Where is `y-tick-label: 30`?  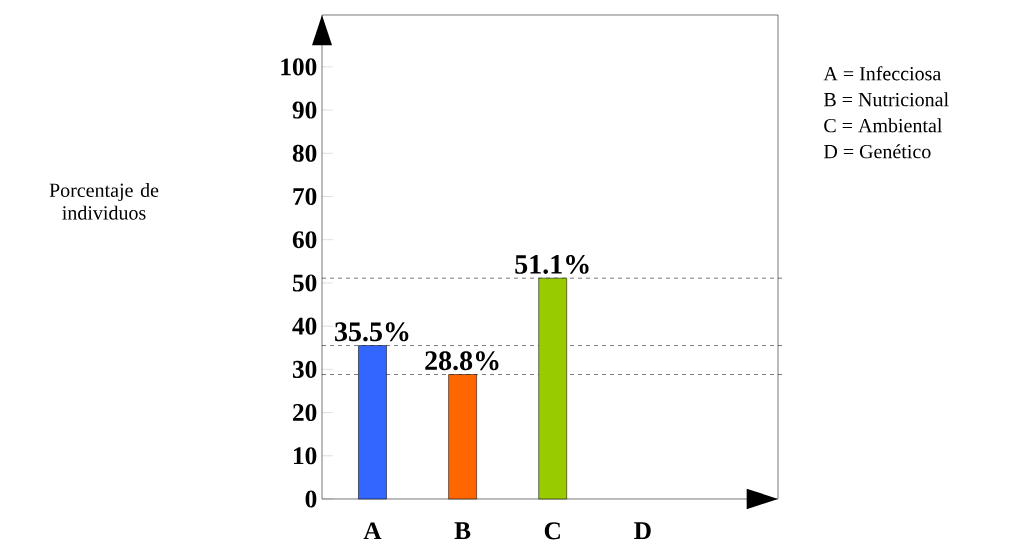
y-tick-label: 30 is located at coordinates (304, 369).